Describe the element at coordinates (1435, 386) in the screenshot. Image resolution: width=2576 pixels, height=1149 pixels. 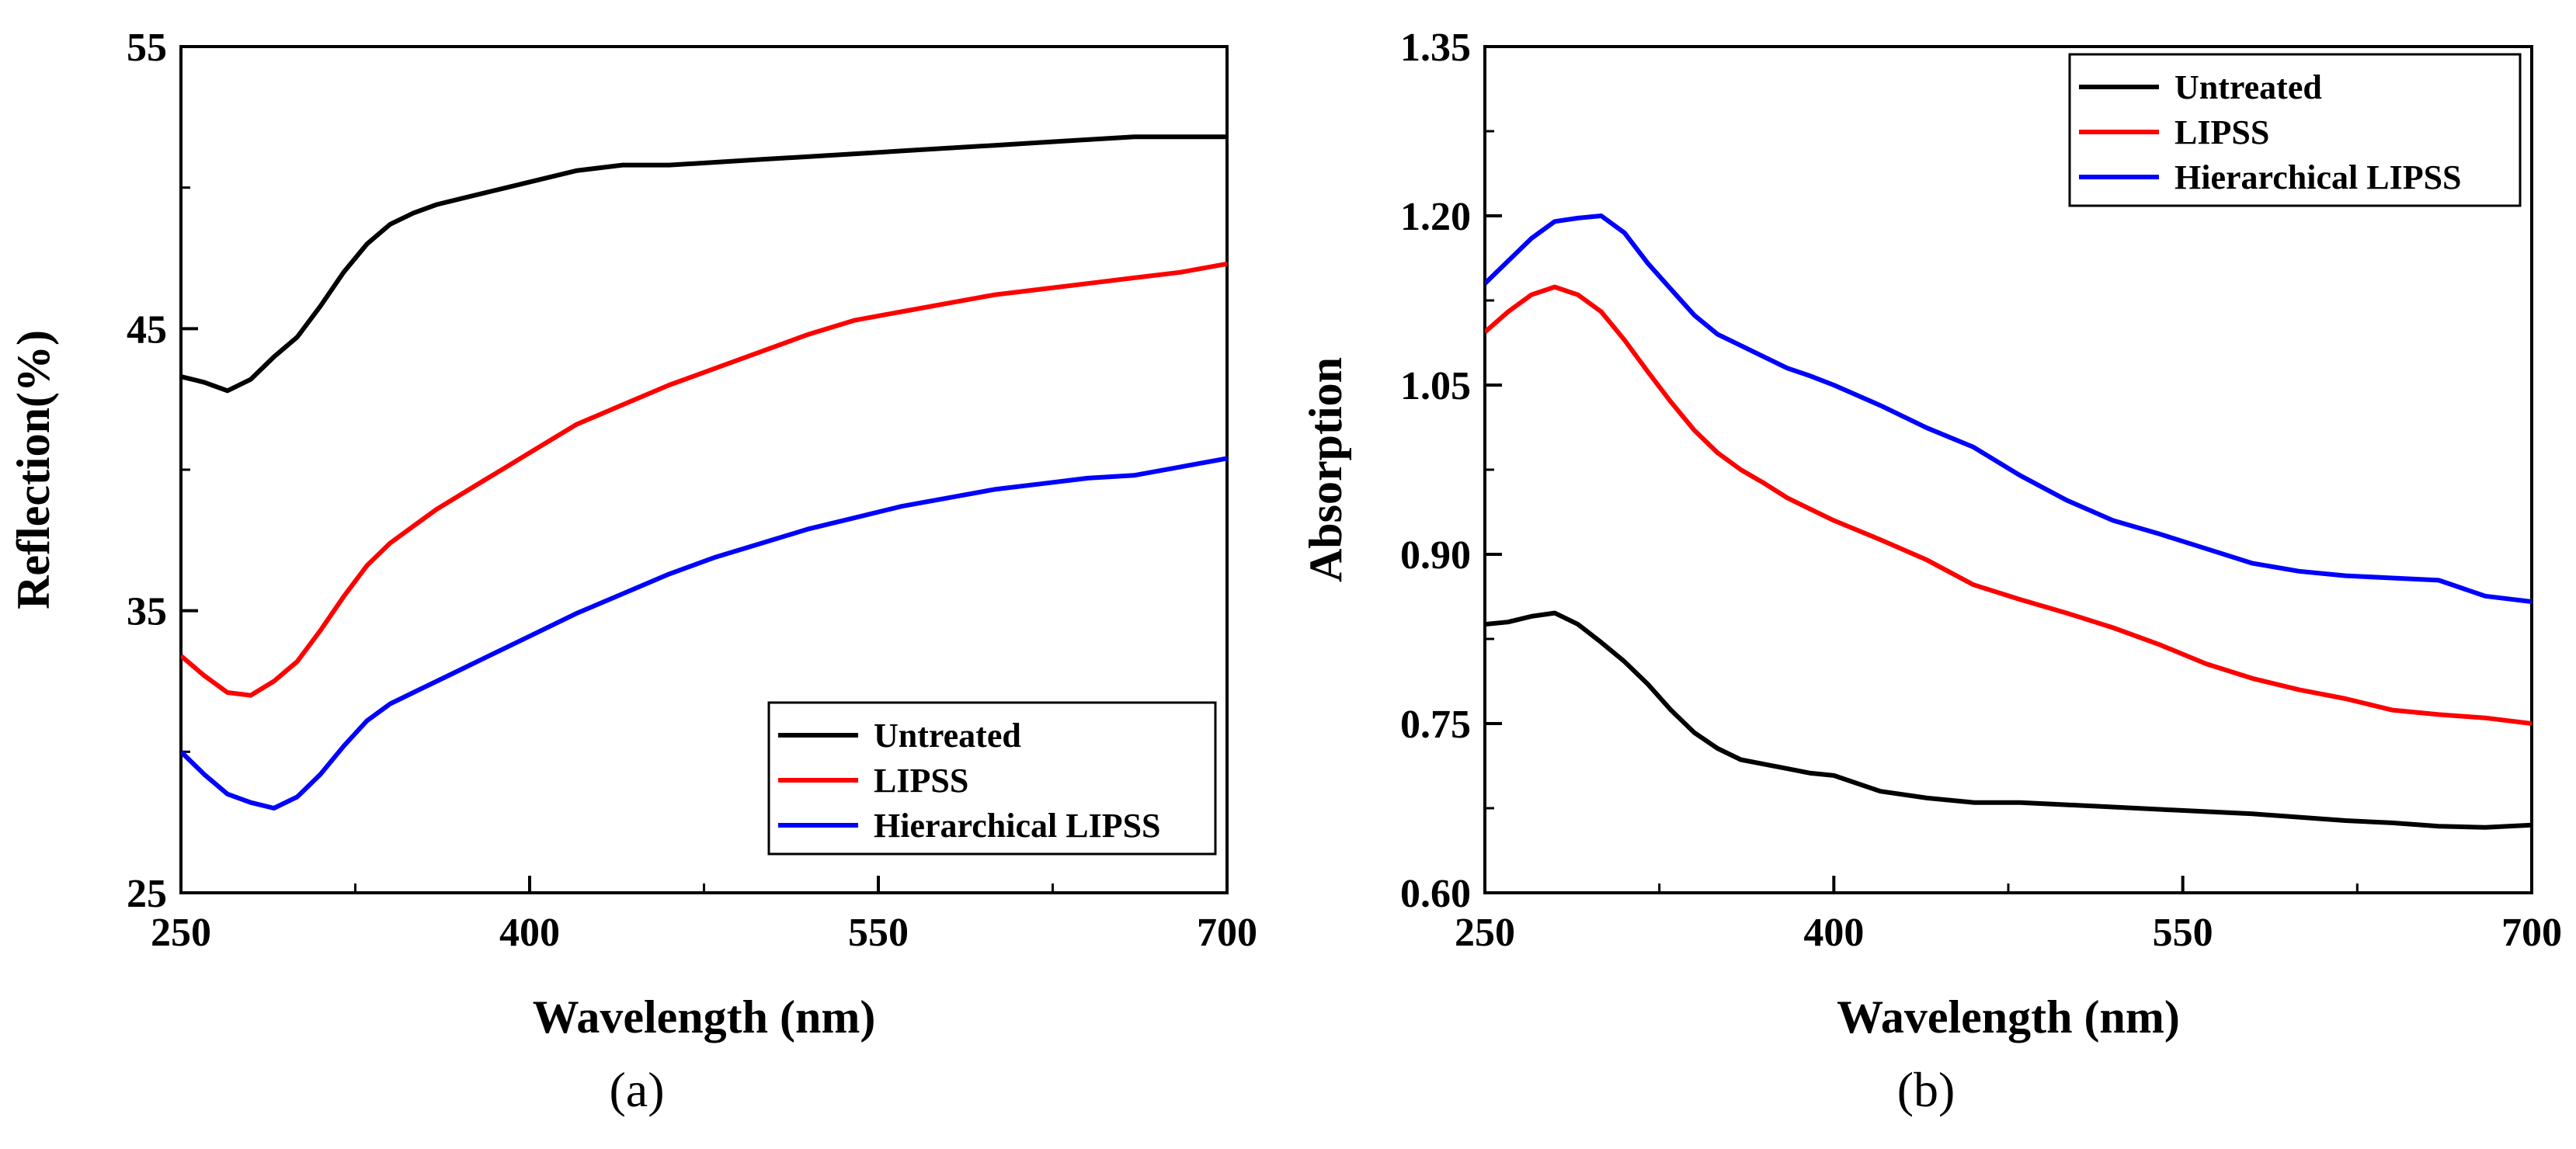
I see `y-tick-label: 1.05` at that location.